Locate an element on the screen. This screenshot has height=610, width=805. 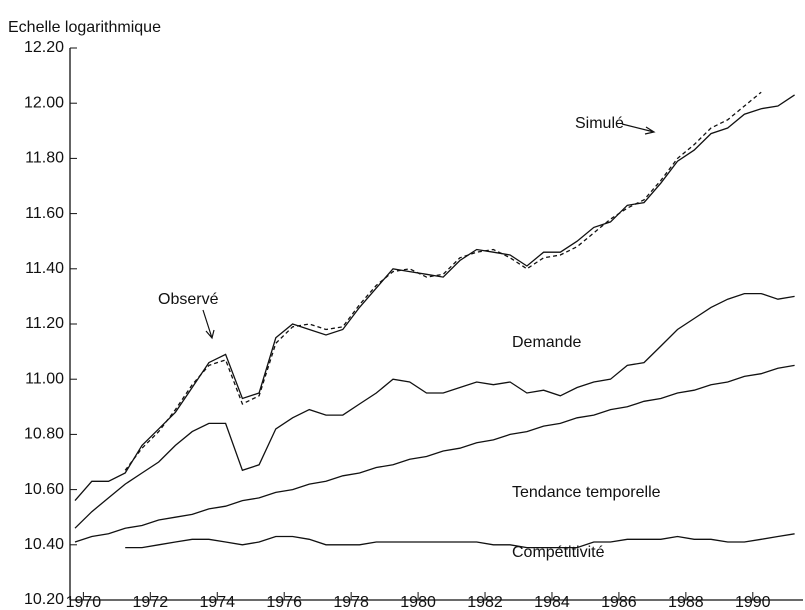
x-tick-label: 1976 is located at coordinates (284, 602).